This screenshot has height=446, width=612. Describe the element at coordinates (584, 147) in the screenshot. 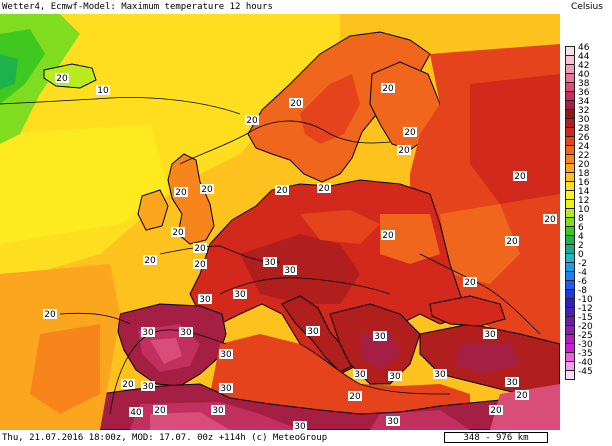

I see `legend-label: 24` at that location.